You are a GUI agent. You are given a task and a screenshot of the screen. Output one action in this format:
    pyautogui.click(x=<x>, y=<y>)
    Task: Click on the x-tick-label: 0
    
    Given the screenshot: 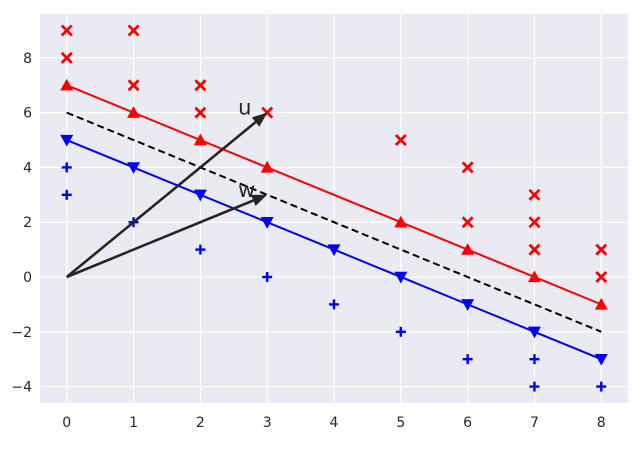 What is the action you would take?
    pyautogui.click(x=66, y=423)
    